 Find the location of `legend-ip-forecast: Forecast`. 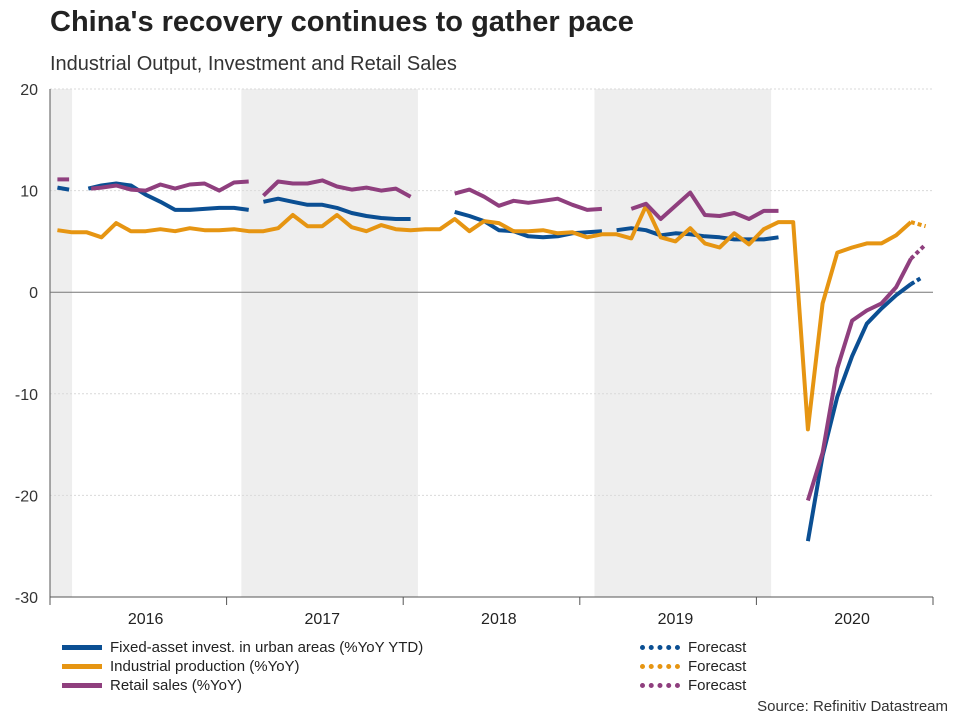

legend-ip-forecast: Forecast is located at coordinates (693, 666).